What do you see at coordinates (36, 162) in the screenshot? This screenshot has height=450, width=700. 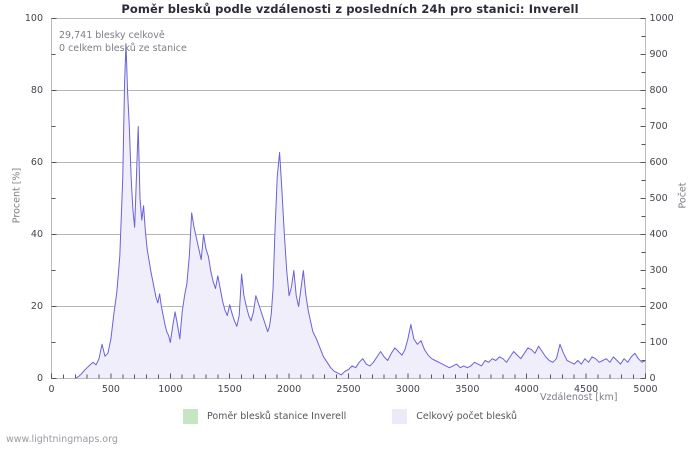 I see `y-left-tick-label: 60` at bounding box center [36, 162].